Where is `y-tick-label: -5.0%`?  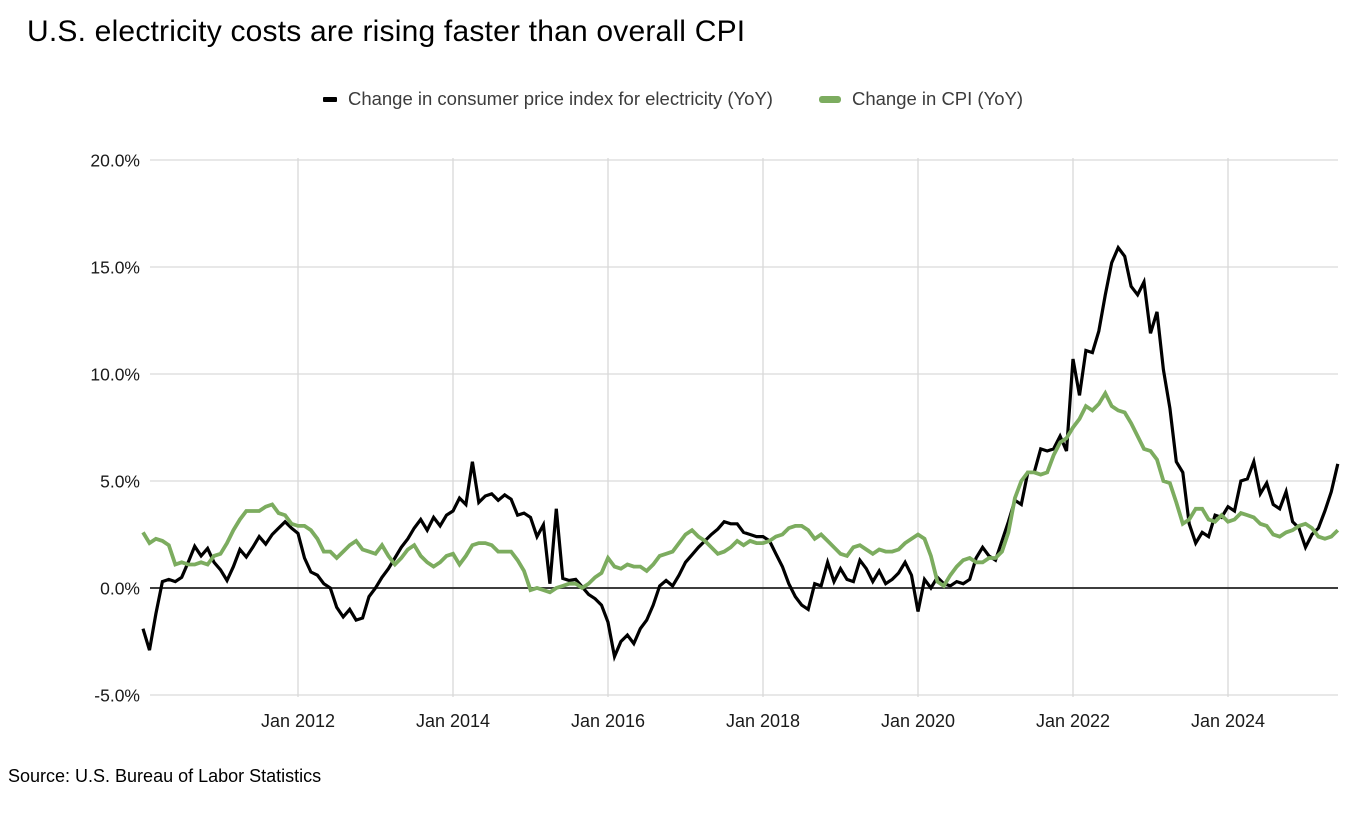
y-tick-label: -5.0% is located at coordinates (117, 696).